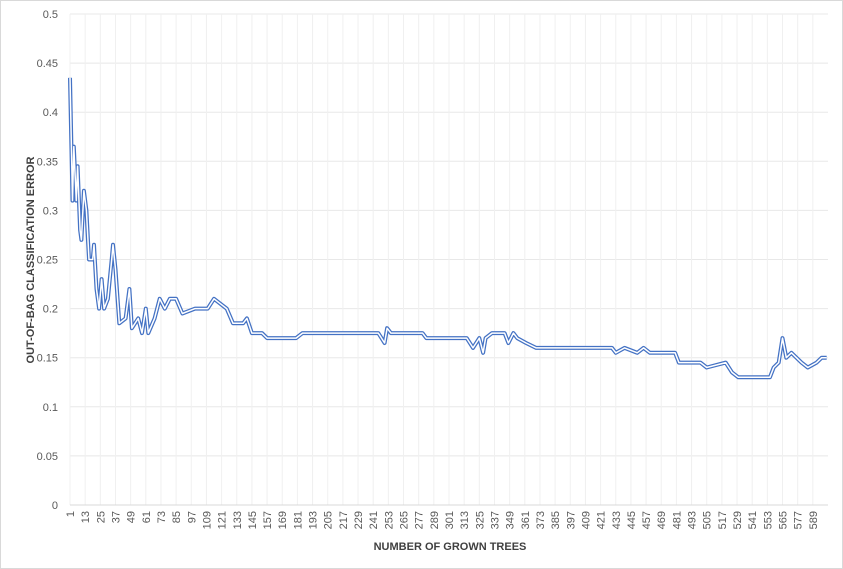 This screenshot has width=843, height=569. Describe the element at coordinates (50, 113) in the screenshot. I see `y-tick-label: 0.4` at that location.